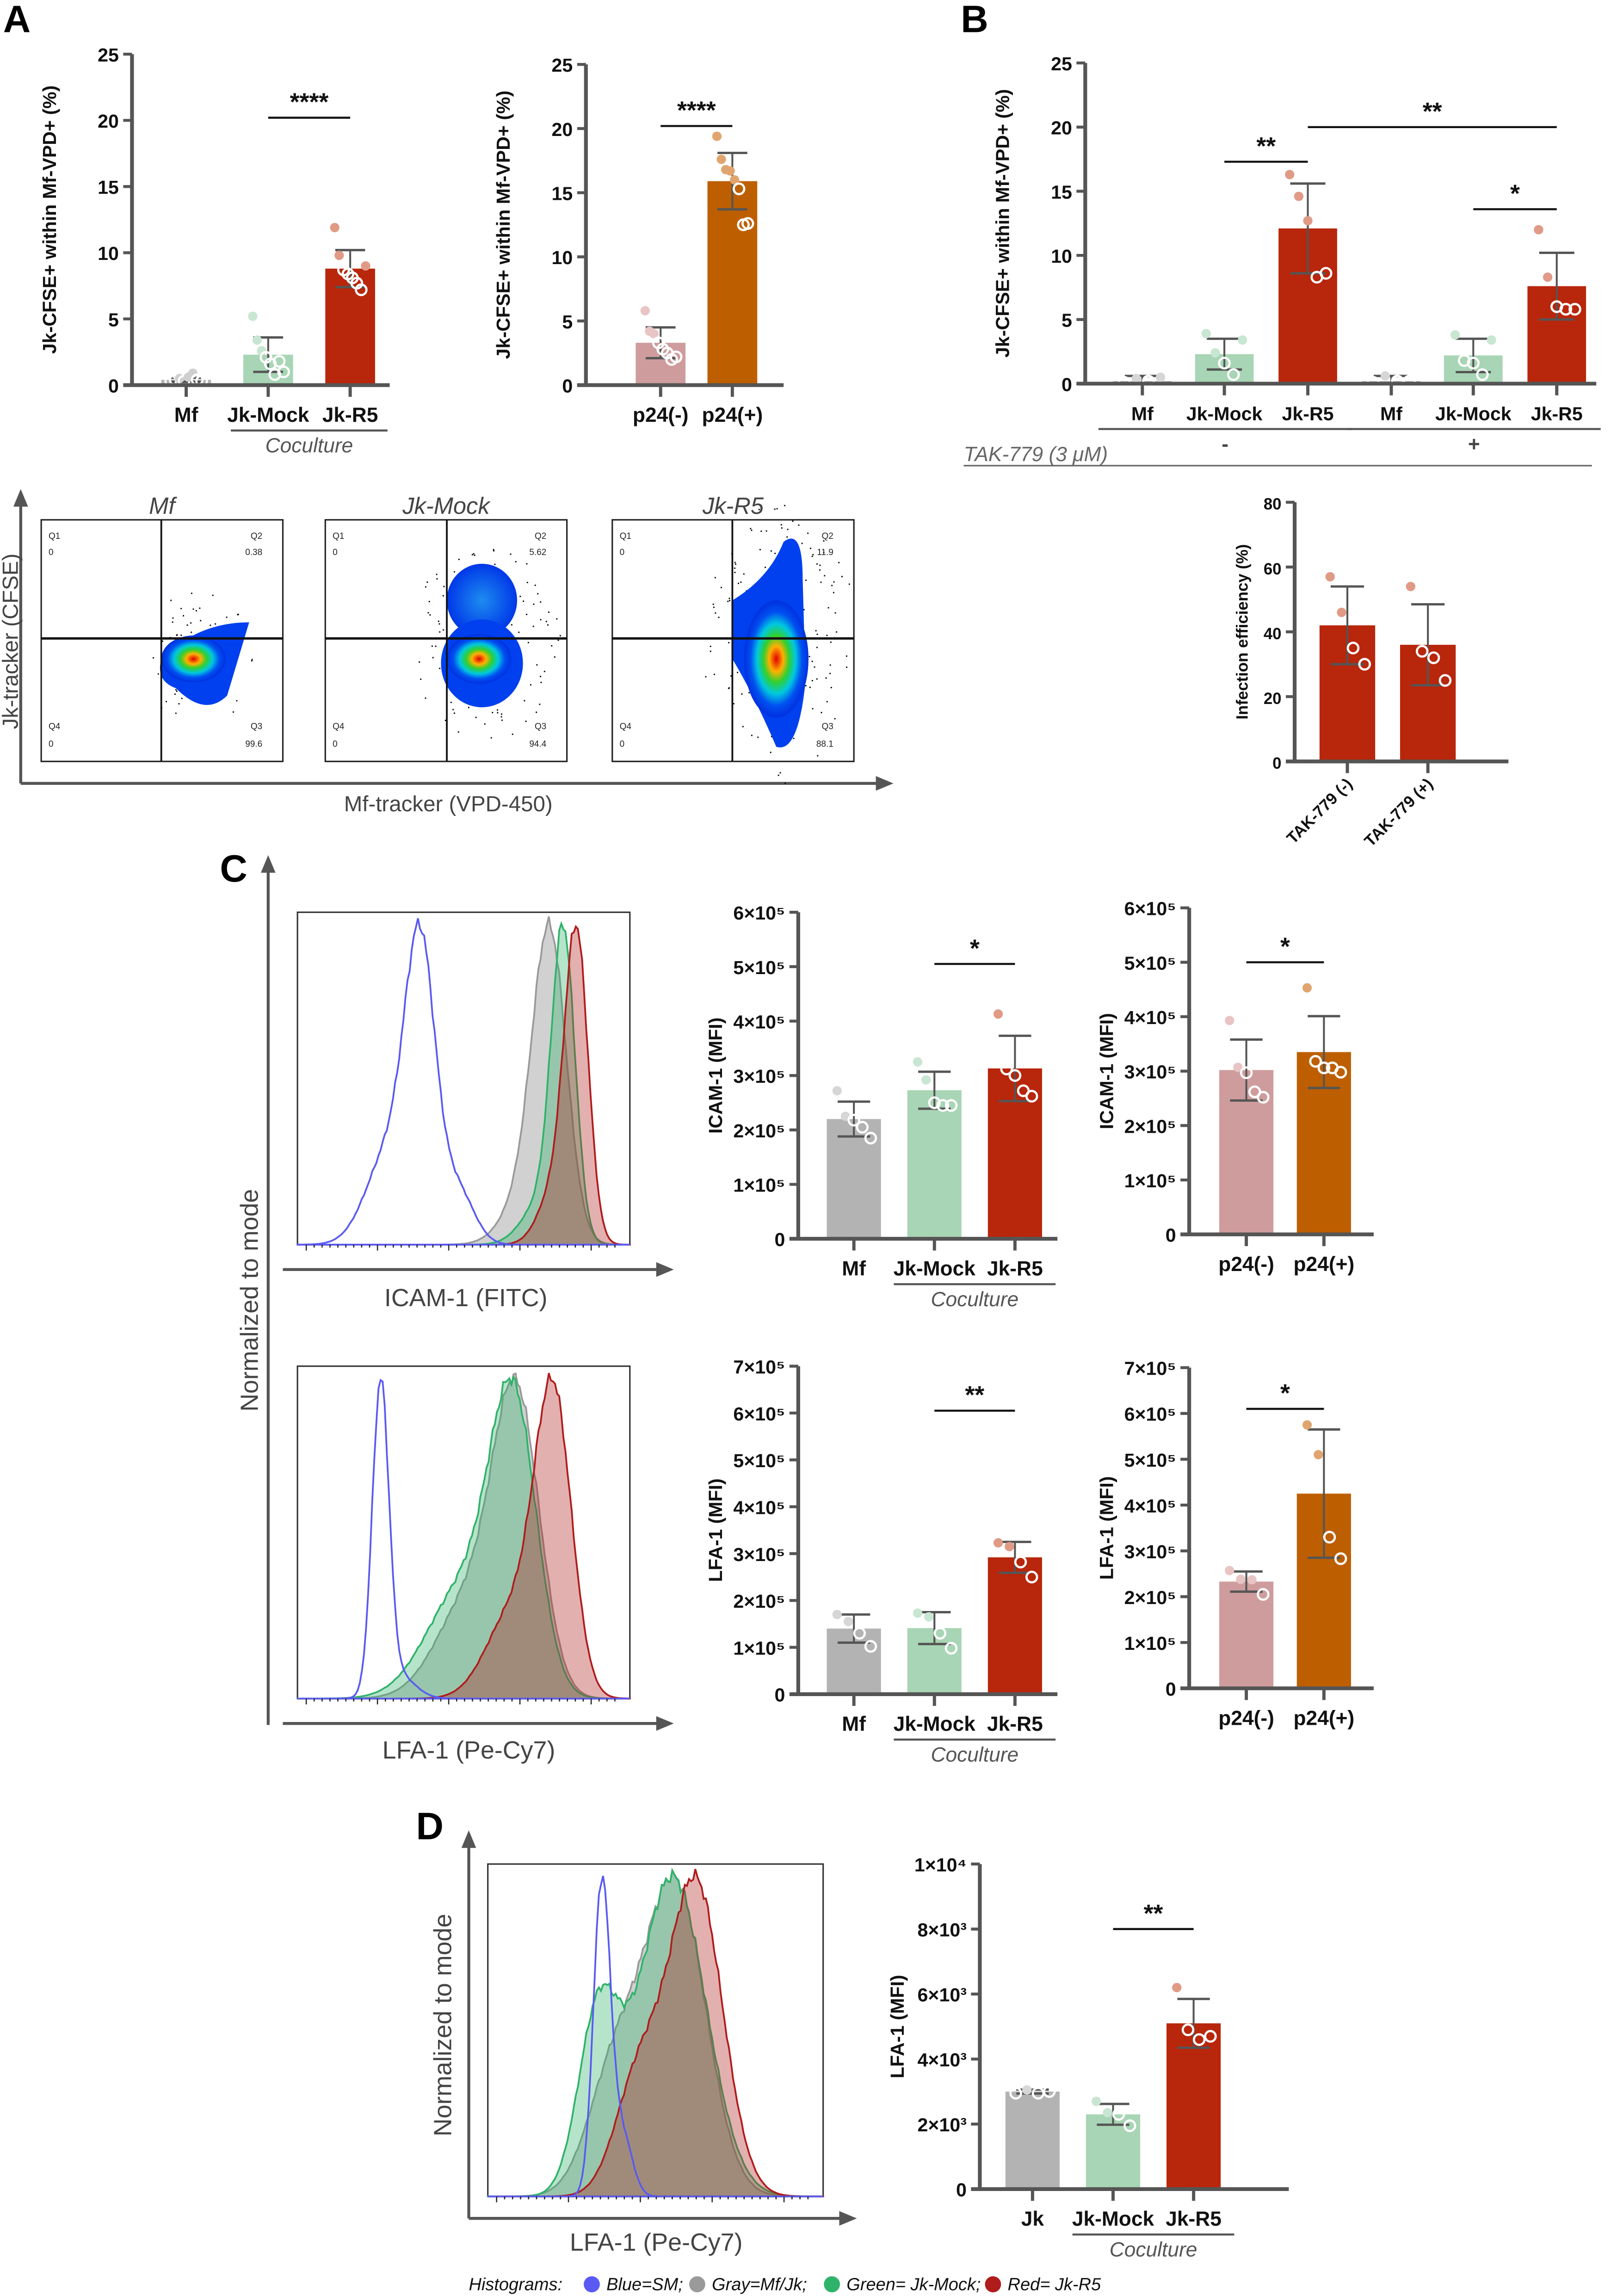 This screenshot has width=1617, height=2296. What do you see at coordinates (11, 641) in the screenshot?
I see `flow-y-label: Jk-tracker (CFSE)` at bounding box center [11, 641].